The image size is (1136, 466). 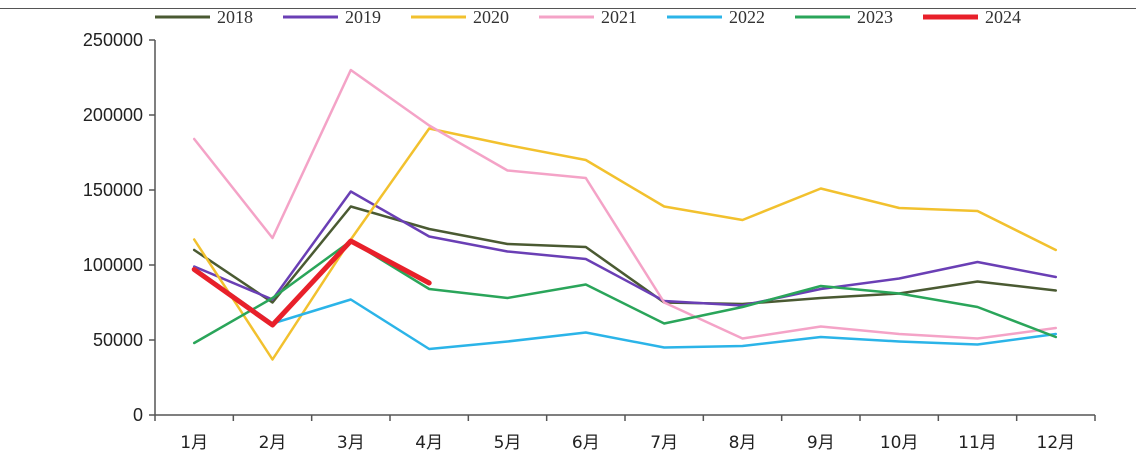 I want to click on x-tick-label: 10月, so click(x=899, y=443).